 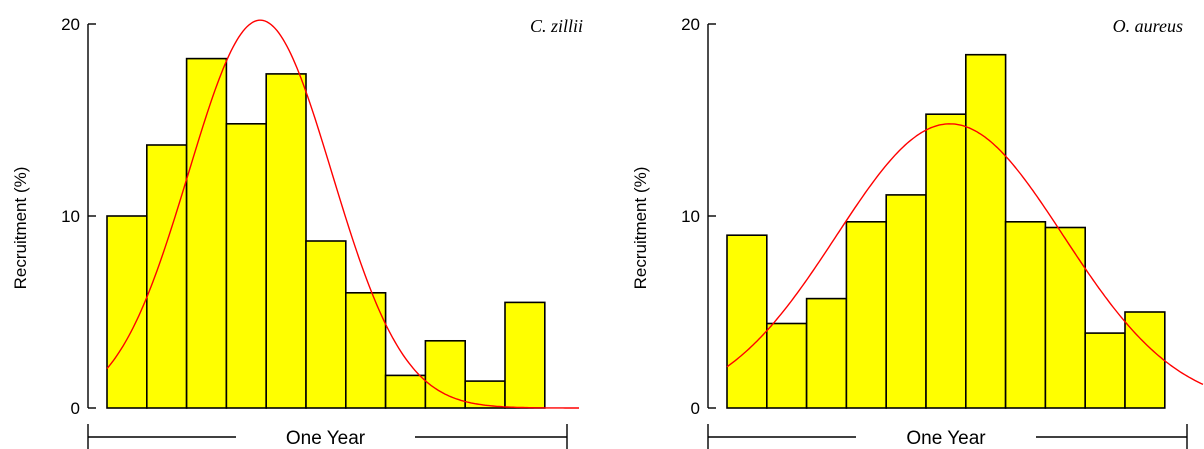 What do you see at coordinates (556, 26) in the screenshot?
I see `chart-title: C. zillii` at bounding box center [556, 26].